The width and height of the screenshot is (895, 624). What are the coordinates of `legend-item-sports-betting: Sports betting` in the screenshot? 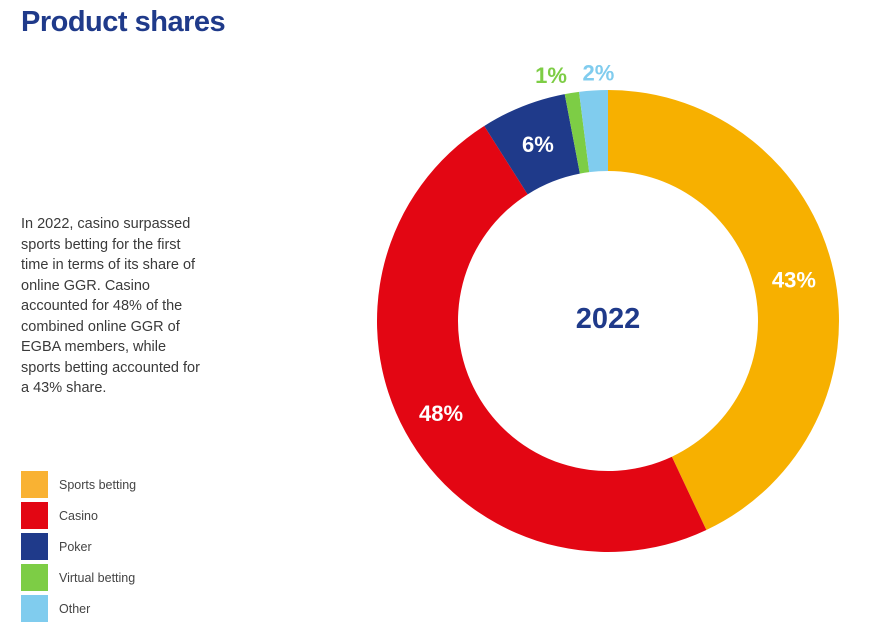 It's located at (78, 484).